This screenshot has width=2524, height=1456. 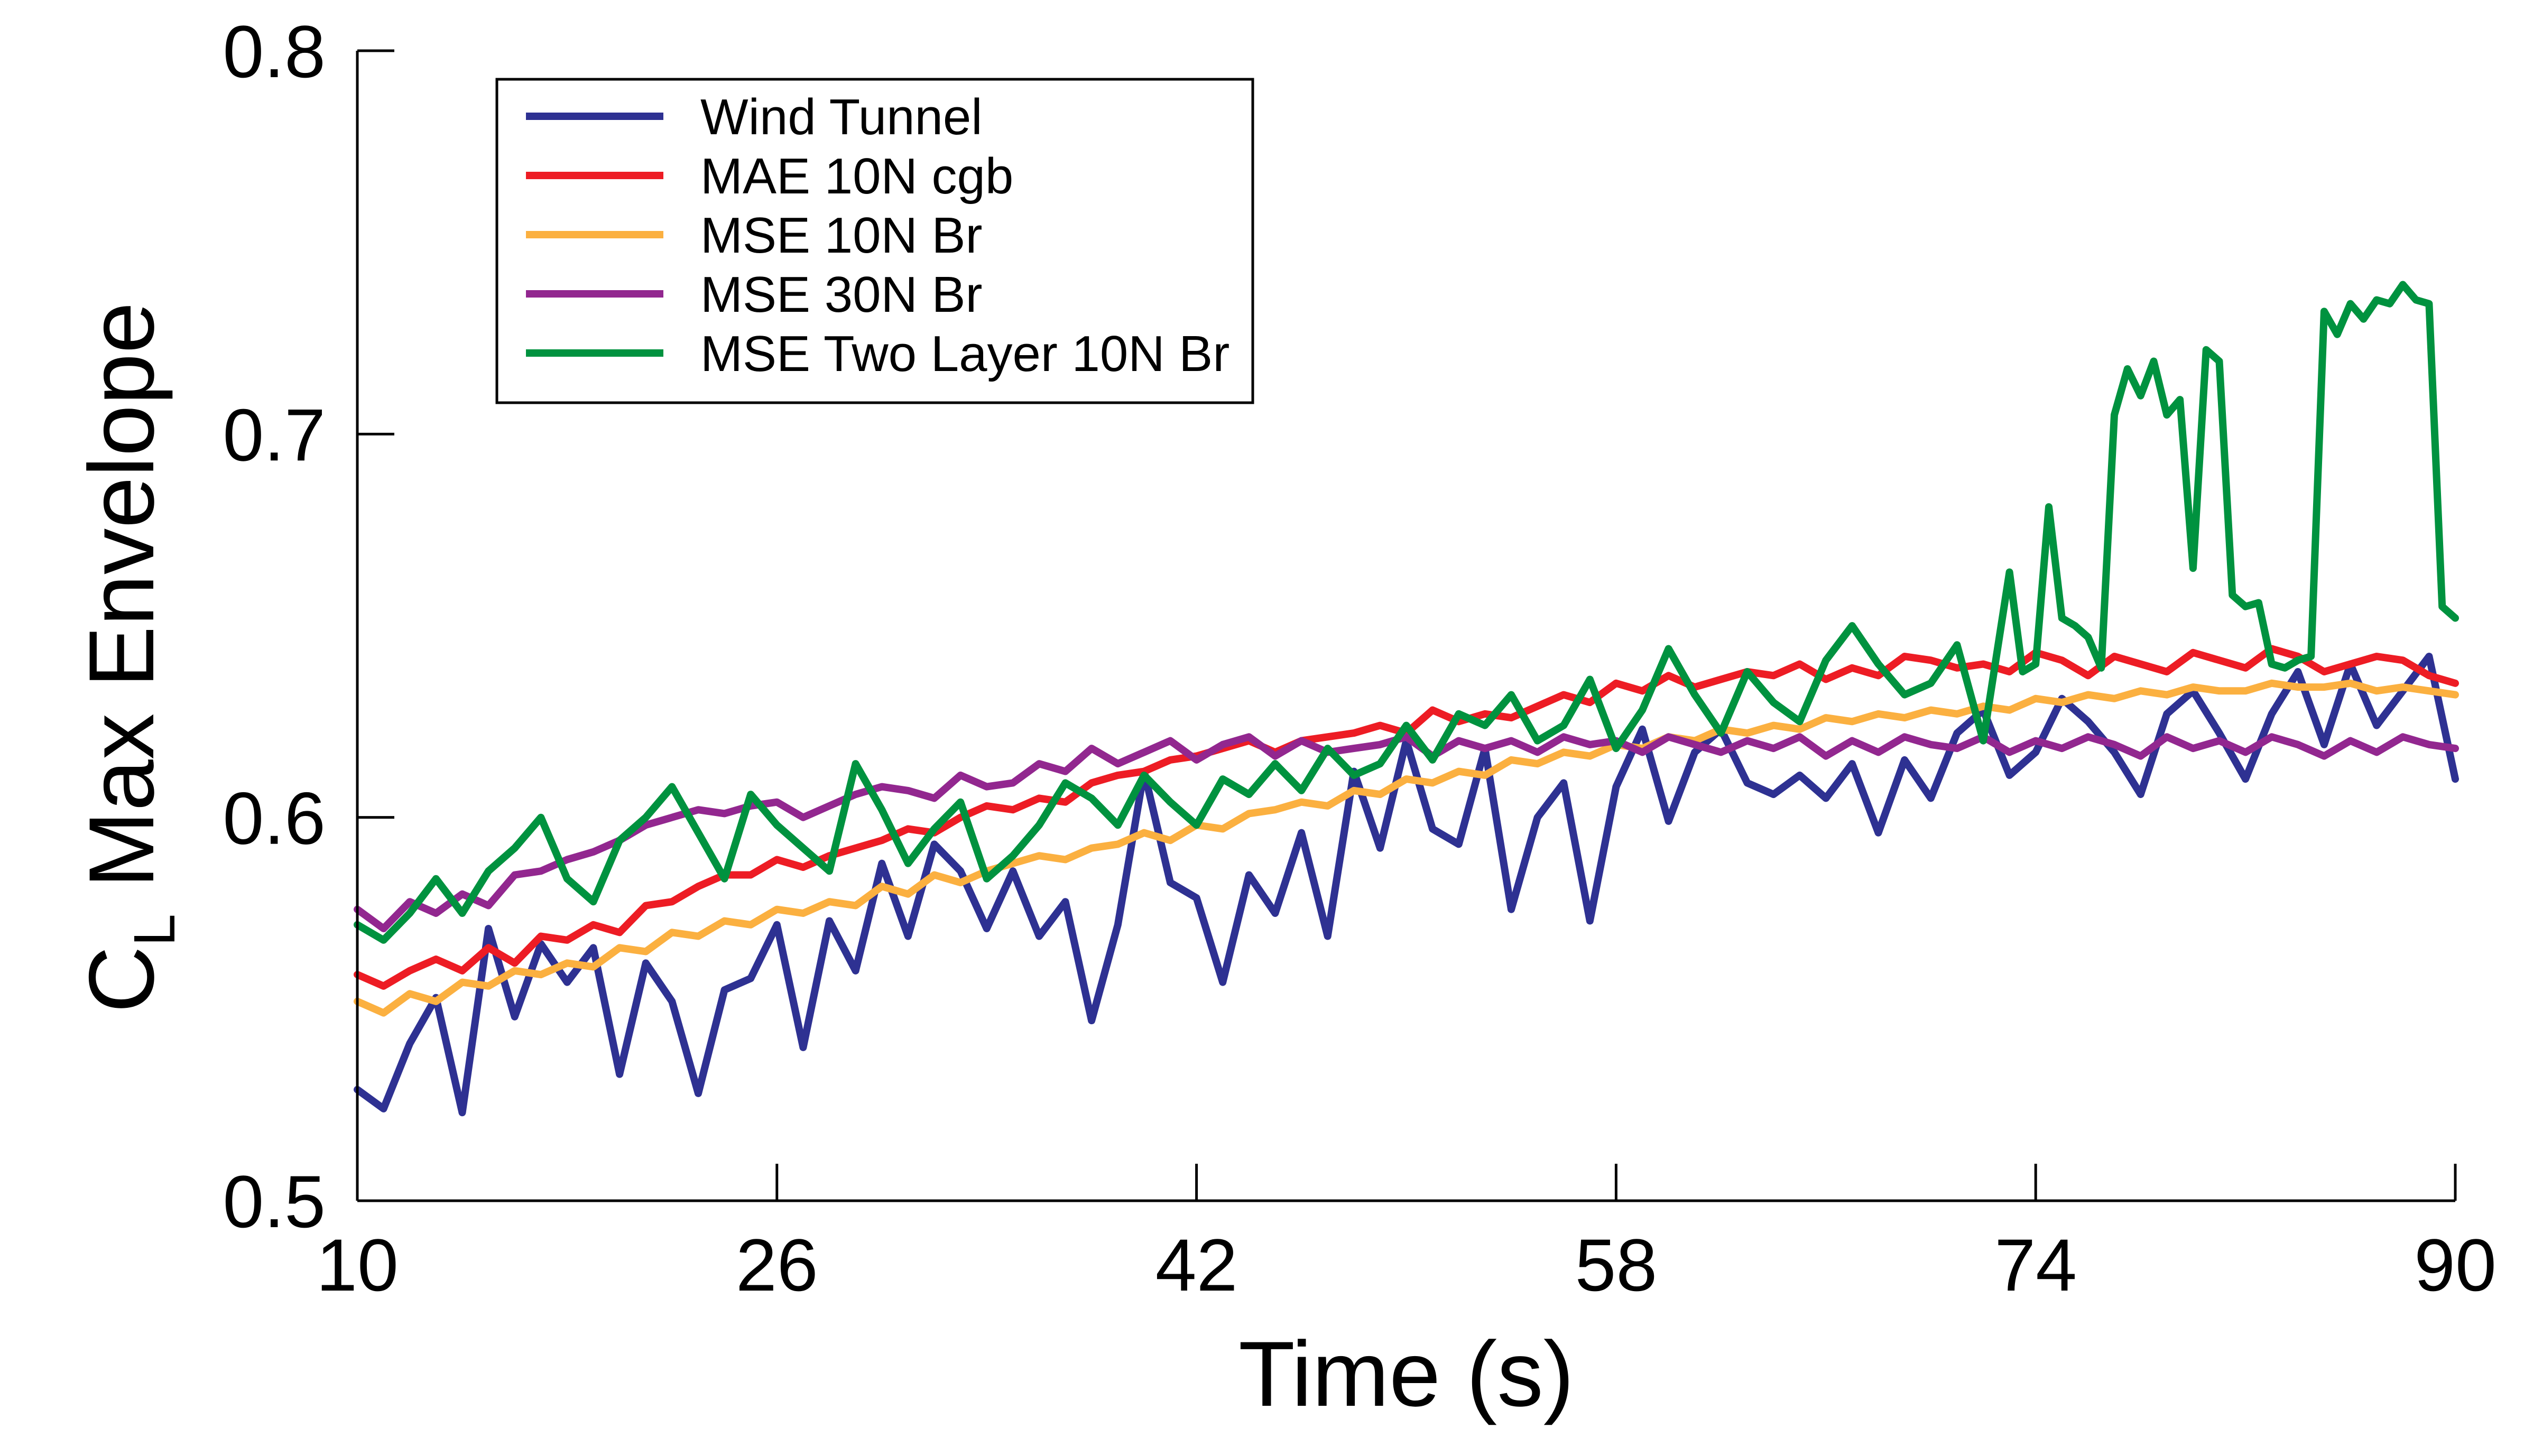 What do you see at coordinates (965, 354) in the screenshot?
I see `legend-label-5: MSE Two Layer 10N Br` at bounding box center [965, 354].